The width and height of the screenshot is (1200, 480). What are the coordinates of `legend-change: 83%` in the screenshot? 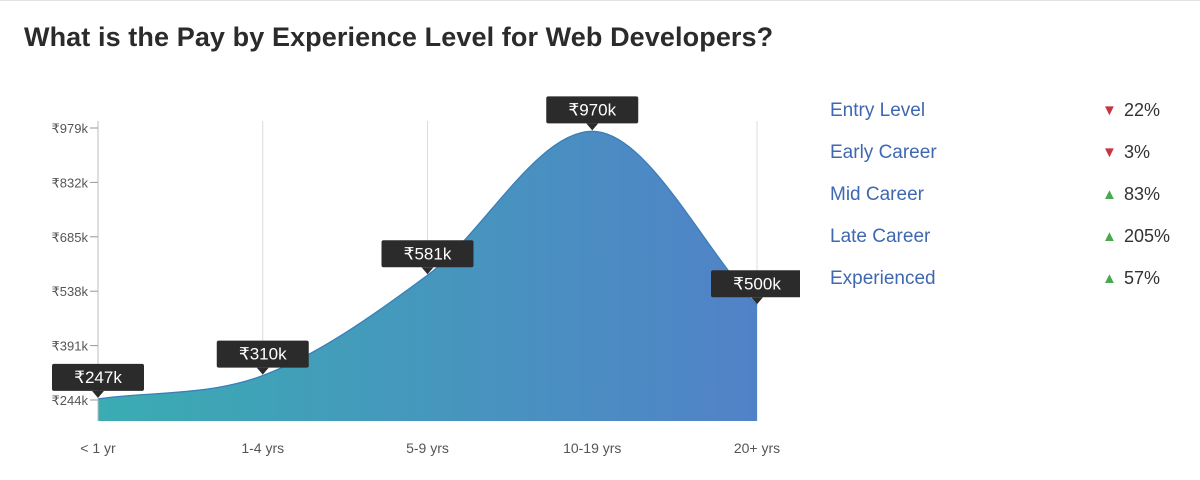 It's located at (1142, 194).